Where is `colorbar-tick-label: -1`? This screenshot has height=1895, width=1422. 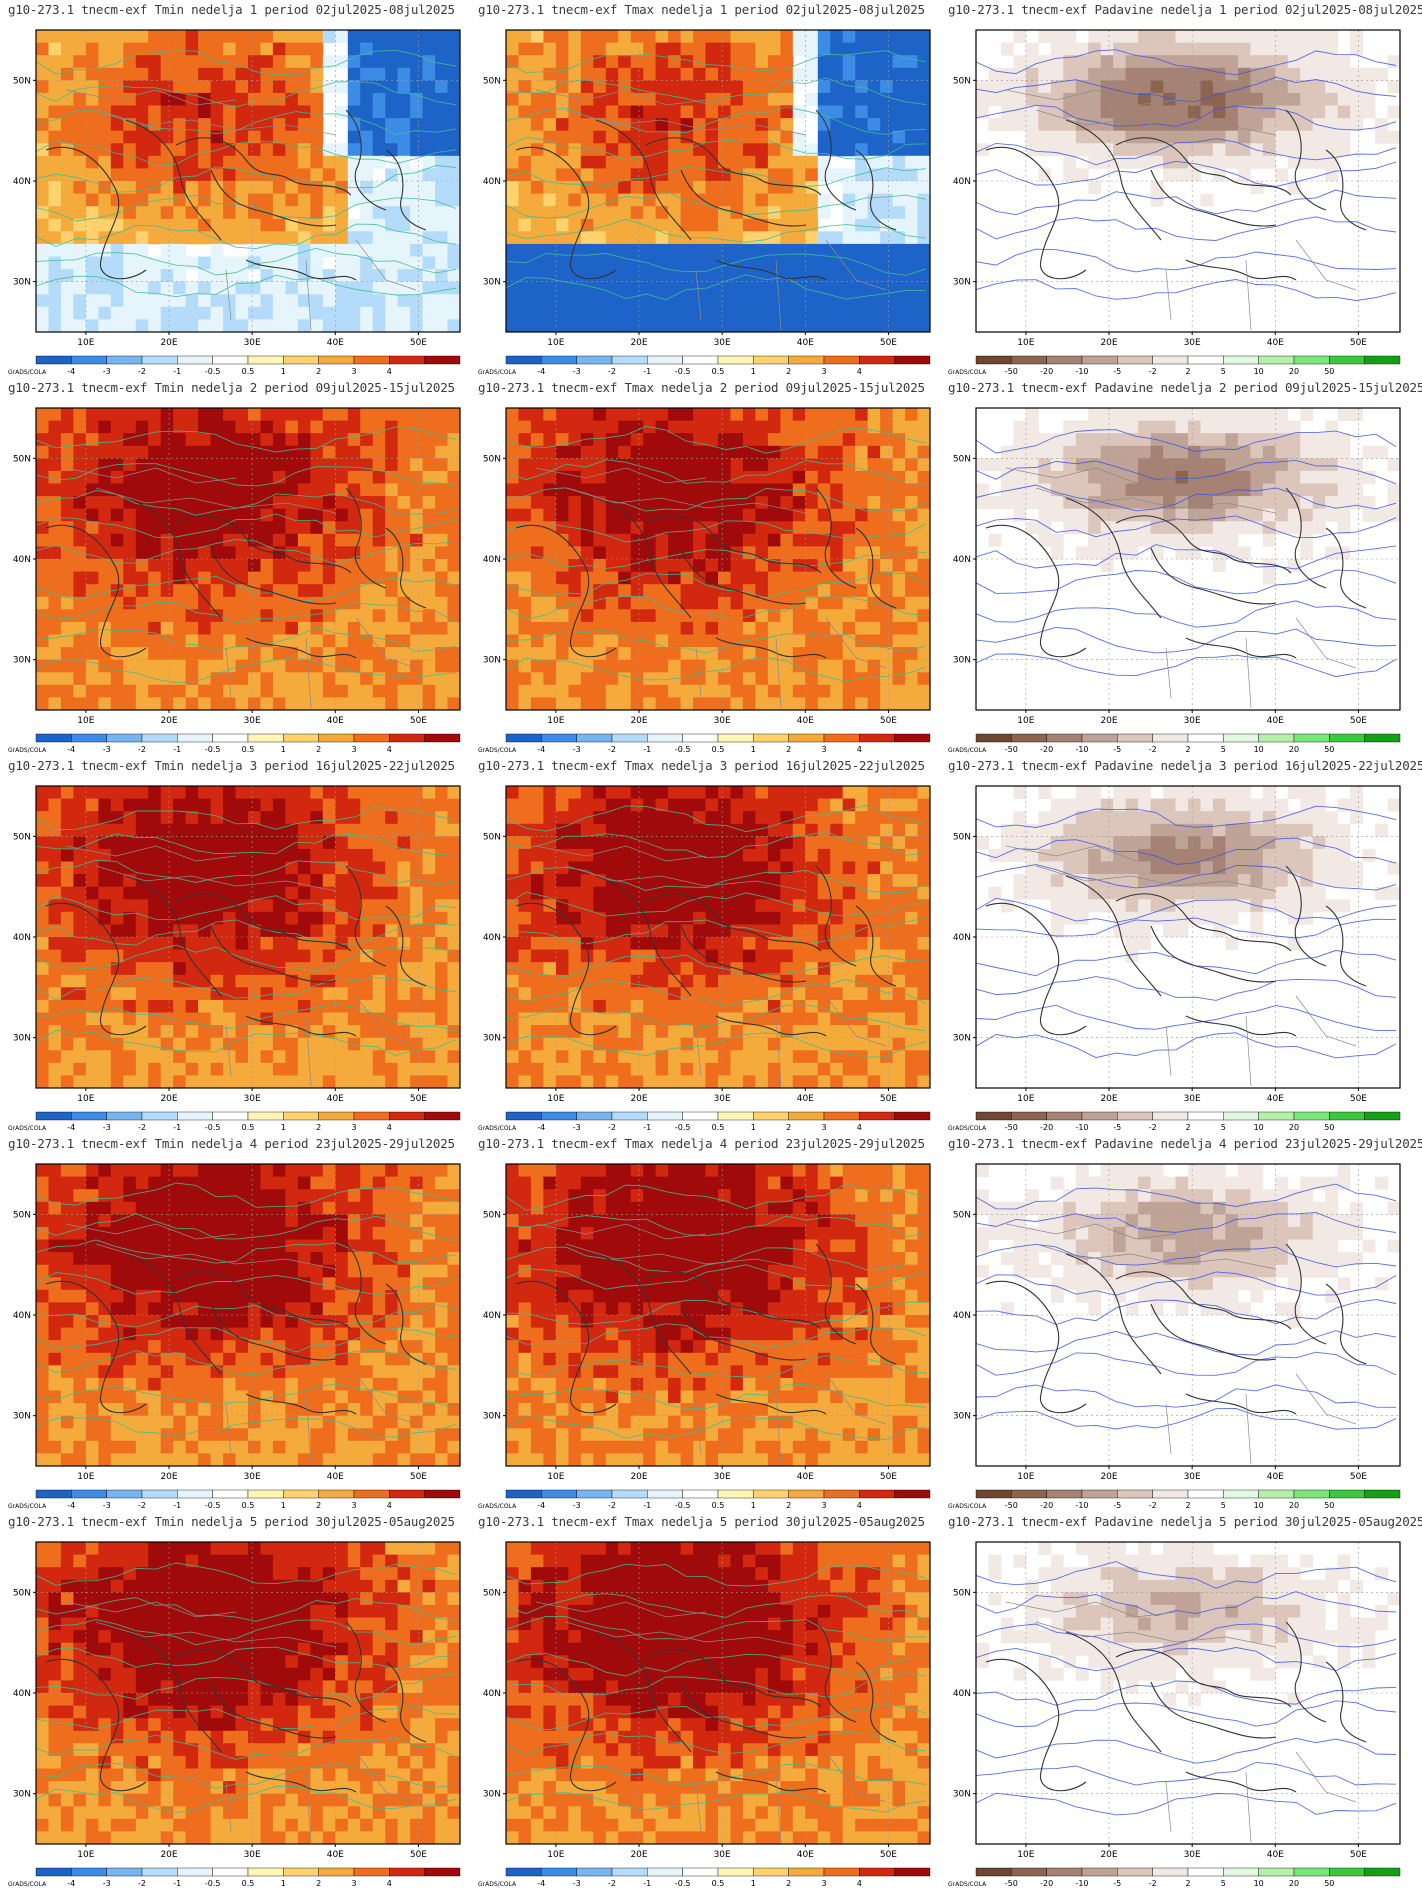
colorbar-tick-label: -1 is located at coordinates (177, 1127).